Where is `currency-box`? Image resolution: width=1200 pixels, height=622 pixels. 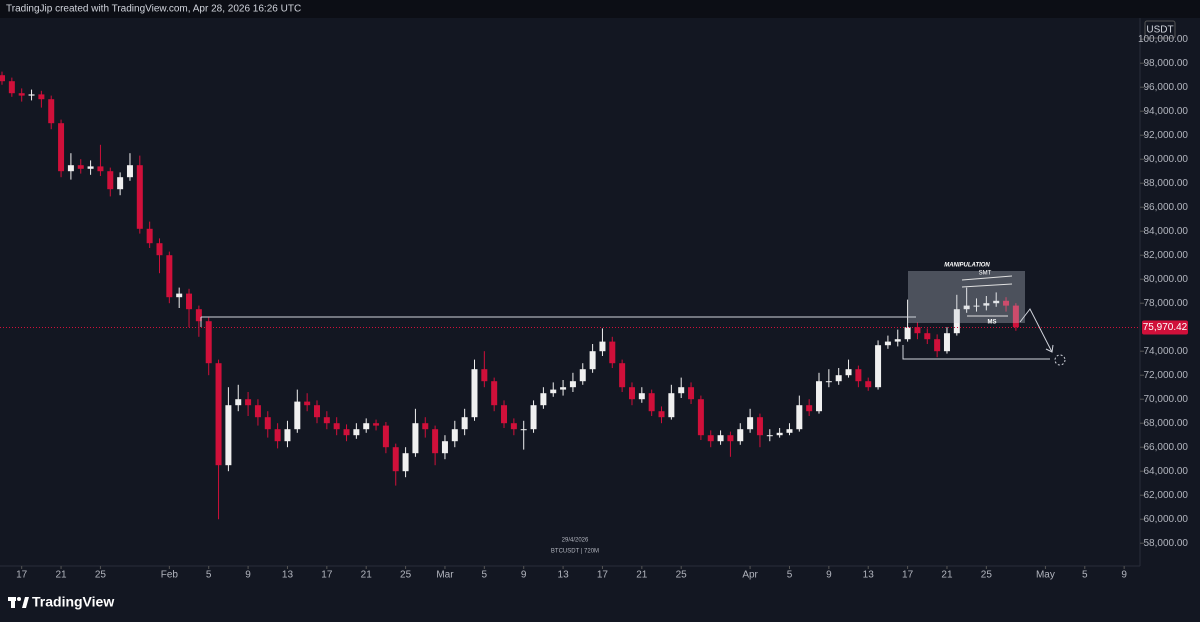 currency-box is located at coordinates (1160, 29).